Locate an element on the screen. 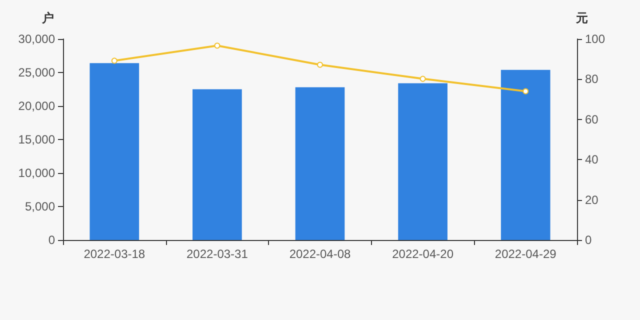  y-tick-label: 10,000 is located at coordinates (37, 173).